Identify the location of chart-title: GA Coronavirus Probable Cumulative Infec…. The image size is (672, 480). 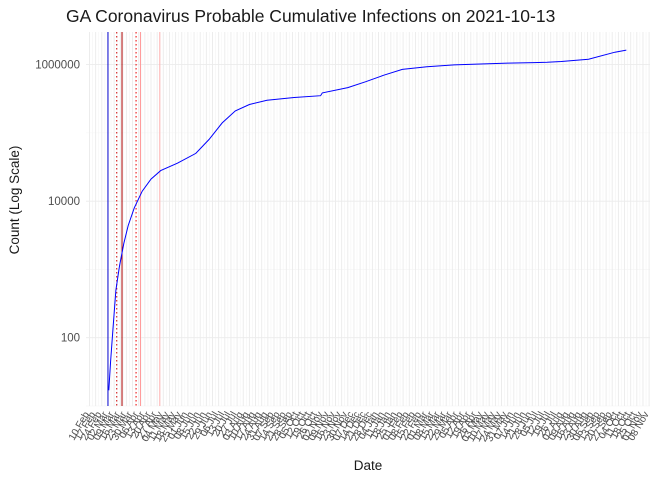
(311, 16).